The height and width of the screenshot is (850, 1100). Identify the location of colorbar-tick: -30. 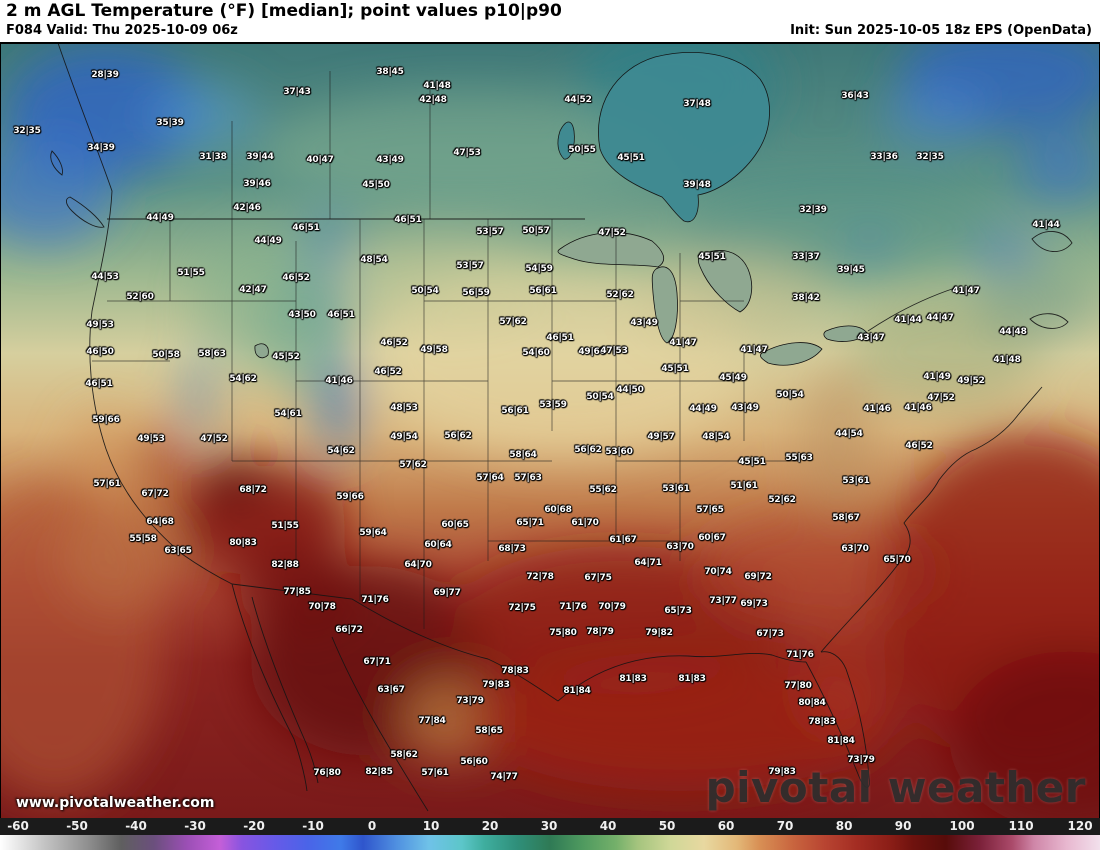
(195, 826).